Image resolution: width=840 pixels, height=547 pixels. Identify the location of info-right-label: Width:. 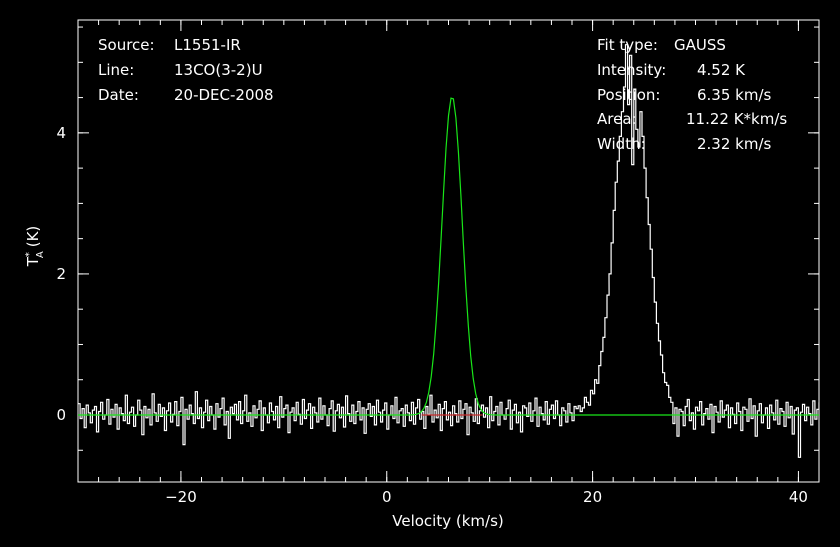
(621, 144).